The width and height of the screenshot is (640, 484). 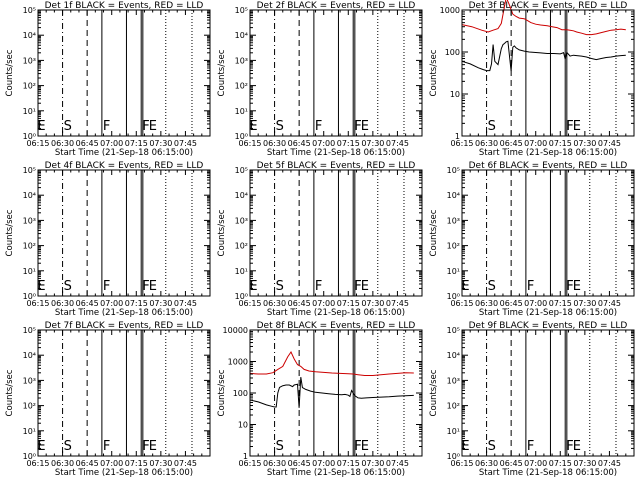 I want to click on y-tick-label: 1, so click(x=245, y=456).